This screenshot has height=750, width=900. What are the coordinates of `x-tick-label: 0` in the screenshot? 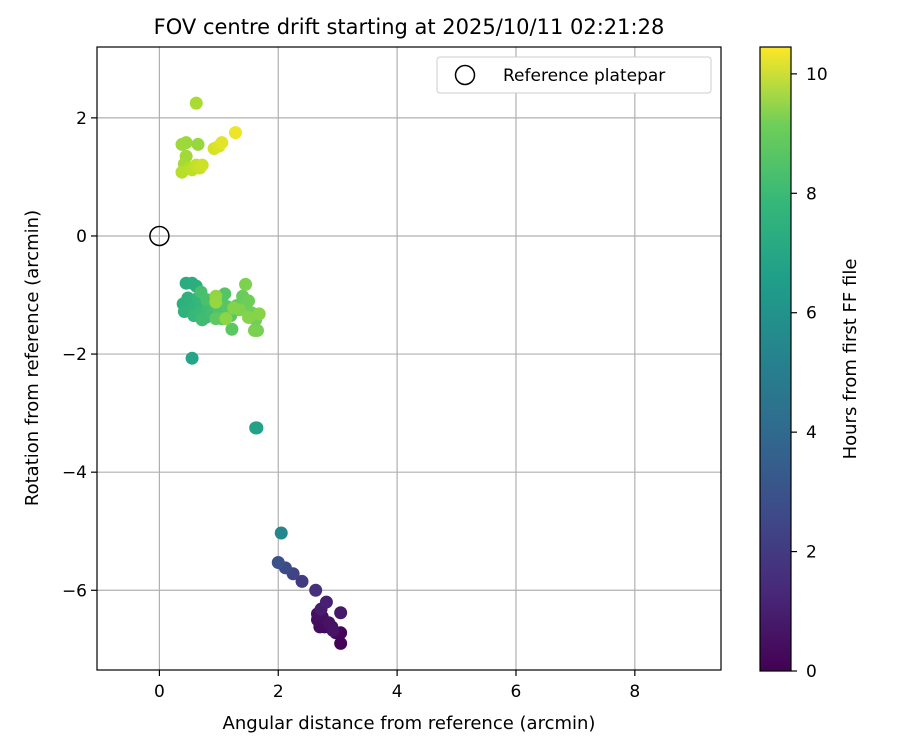 It's located at (159, 692).